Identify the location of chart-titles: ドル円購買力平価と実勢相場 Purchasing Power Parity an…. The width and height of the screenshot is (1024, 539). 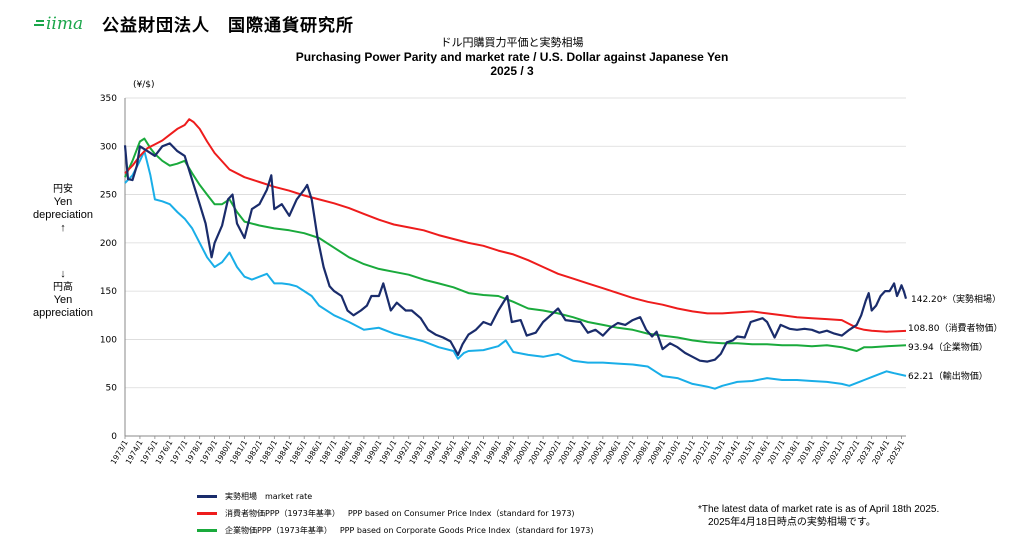
(512, 57).